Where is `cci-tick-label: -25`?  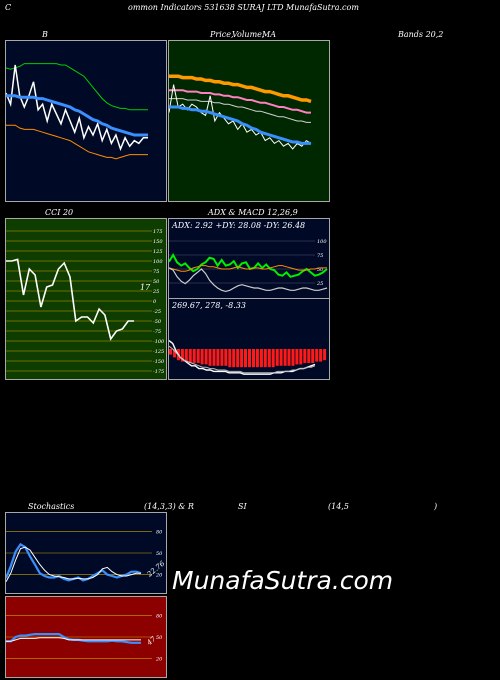 cci-tick-label: -25 is located at coordinates (157, 312).